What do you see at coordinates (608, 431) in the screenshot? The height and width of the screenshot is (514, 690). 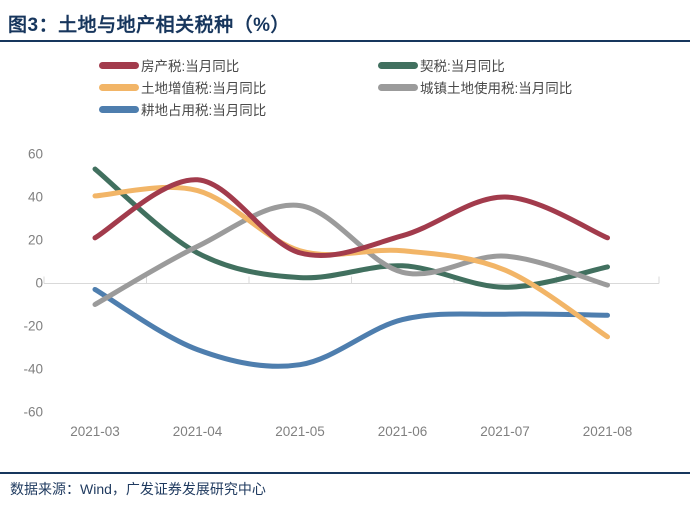 I see `x-axis-label: 2021-08` at bounding box center [608, 431].